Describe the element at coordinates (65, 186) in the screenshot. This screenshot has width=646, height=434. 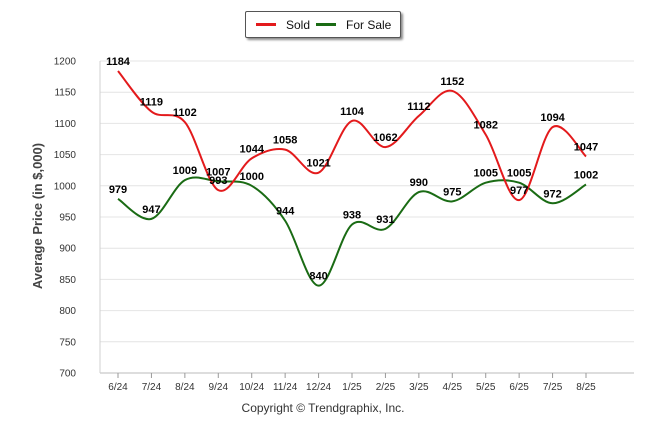
I see `y-tick-label-1000: 1000` at that location.